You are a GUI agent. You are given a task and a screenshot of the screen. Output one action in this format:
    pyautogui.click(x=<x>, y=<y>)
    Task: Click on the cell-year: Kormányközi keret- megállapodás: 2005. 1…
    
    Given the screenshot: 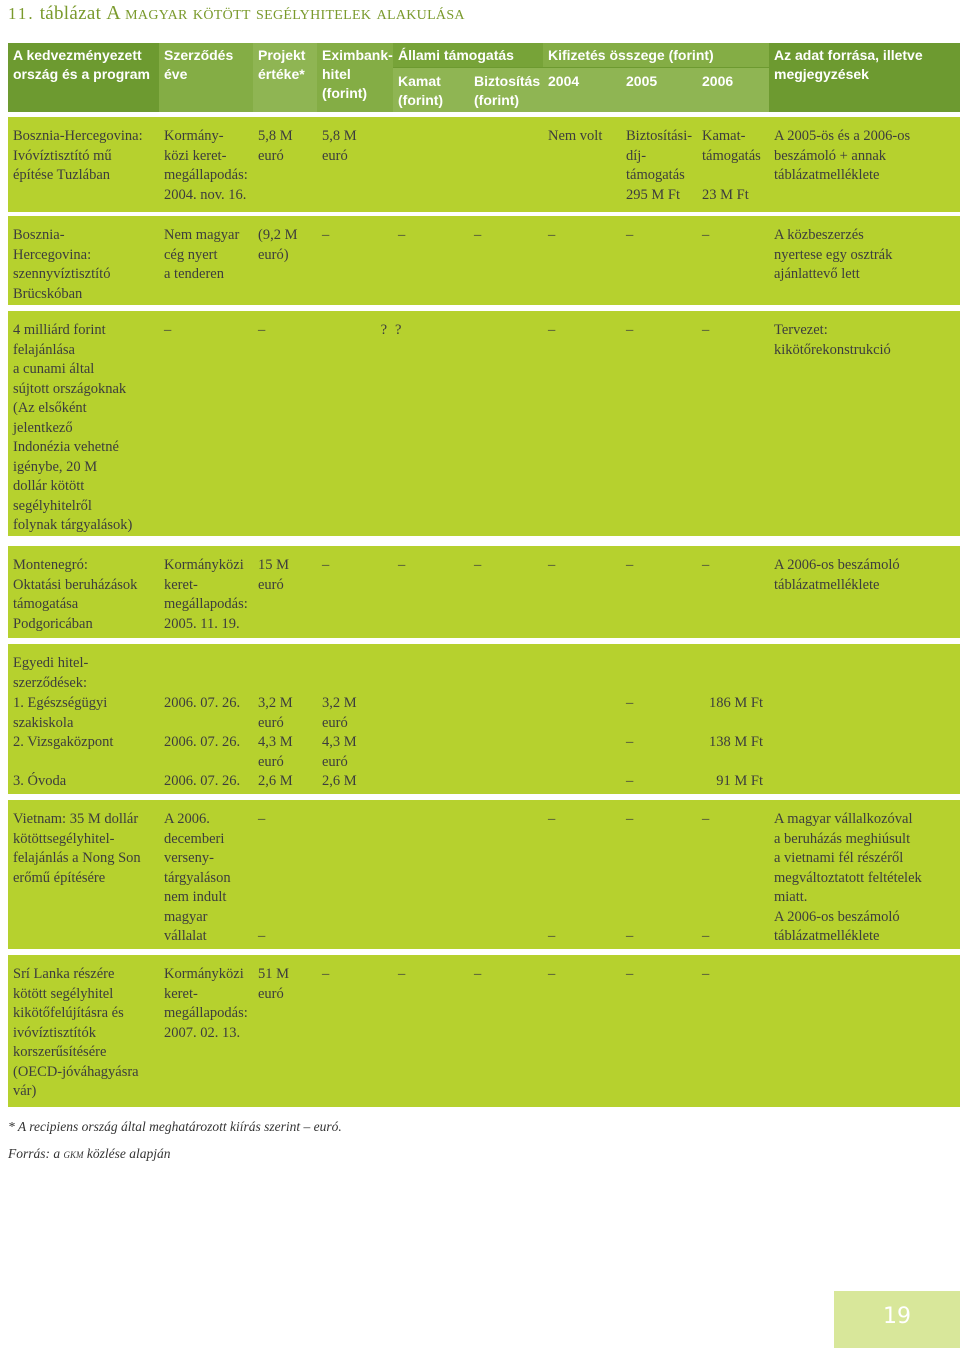 What is the action you would take?
    pyautogui.click(x=206, y=594)
    